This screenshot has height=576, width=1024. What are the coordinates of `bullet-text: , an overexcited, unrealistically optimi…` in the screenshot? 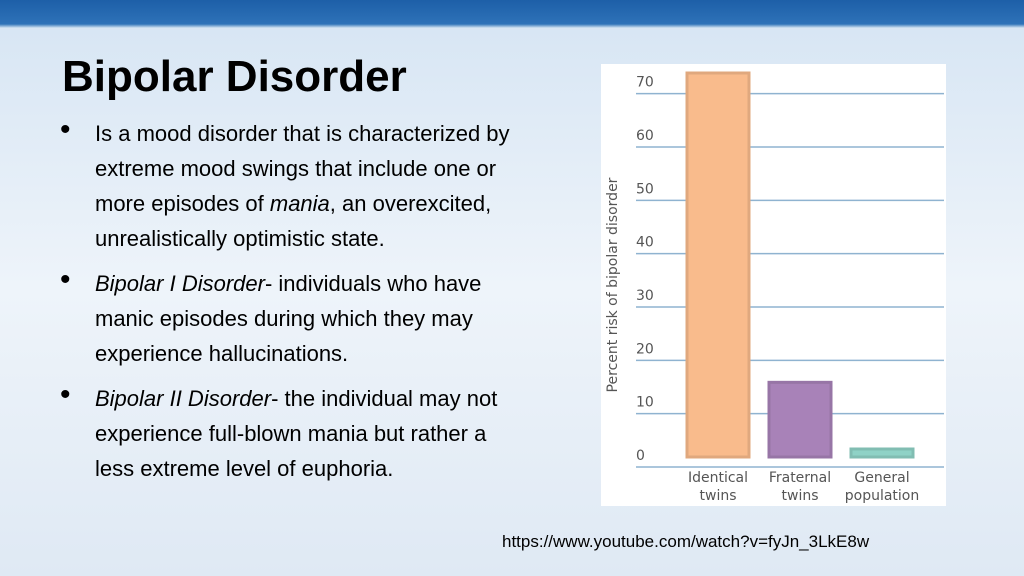 It's located at (293, 221).